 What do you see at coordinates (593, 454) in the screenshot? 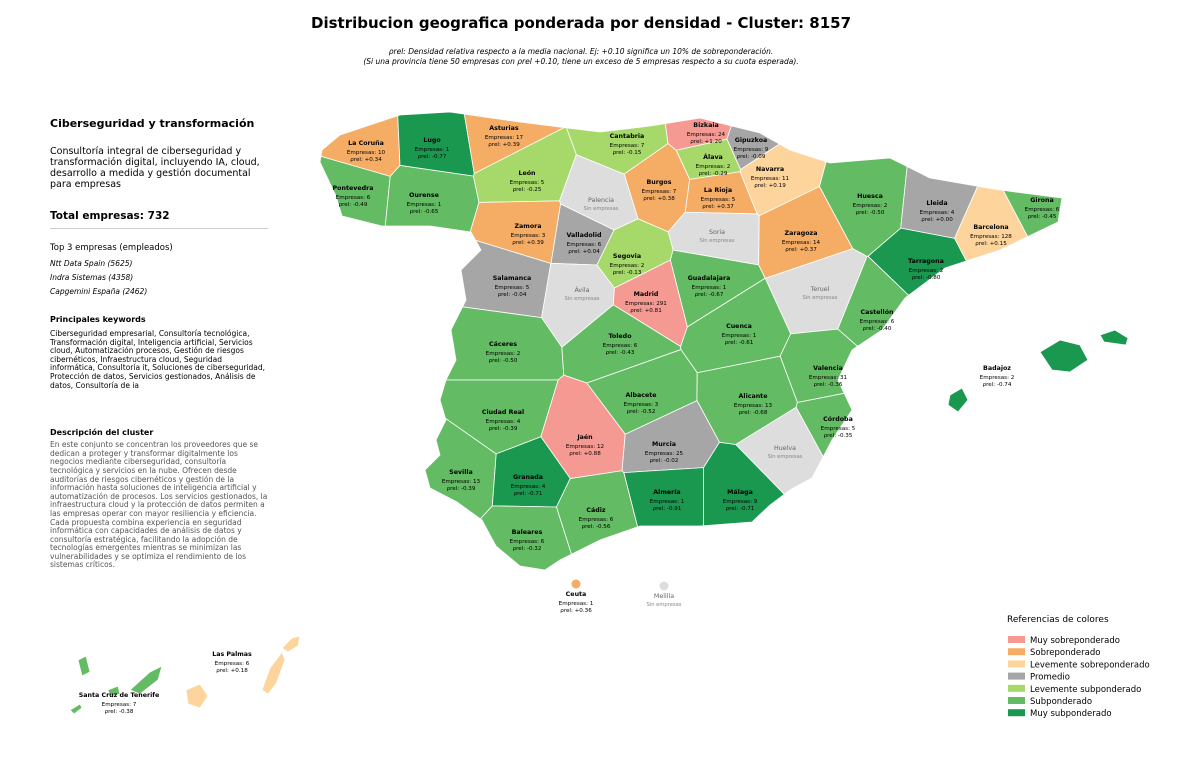
I see `rho-value: +0.88` at bounding box center [593, 454].